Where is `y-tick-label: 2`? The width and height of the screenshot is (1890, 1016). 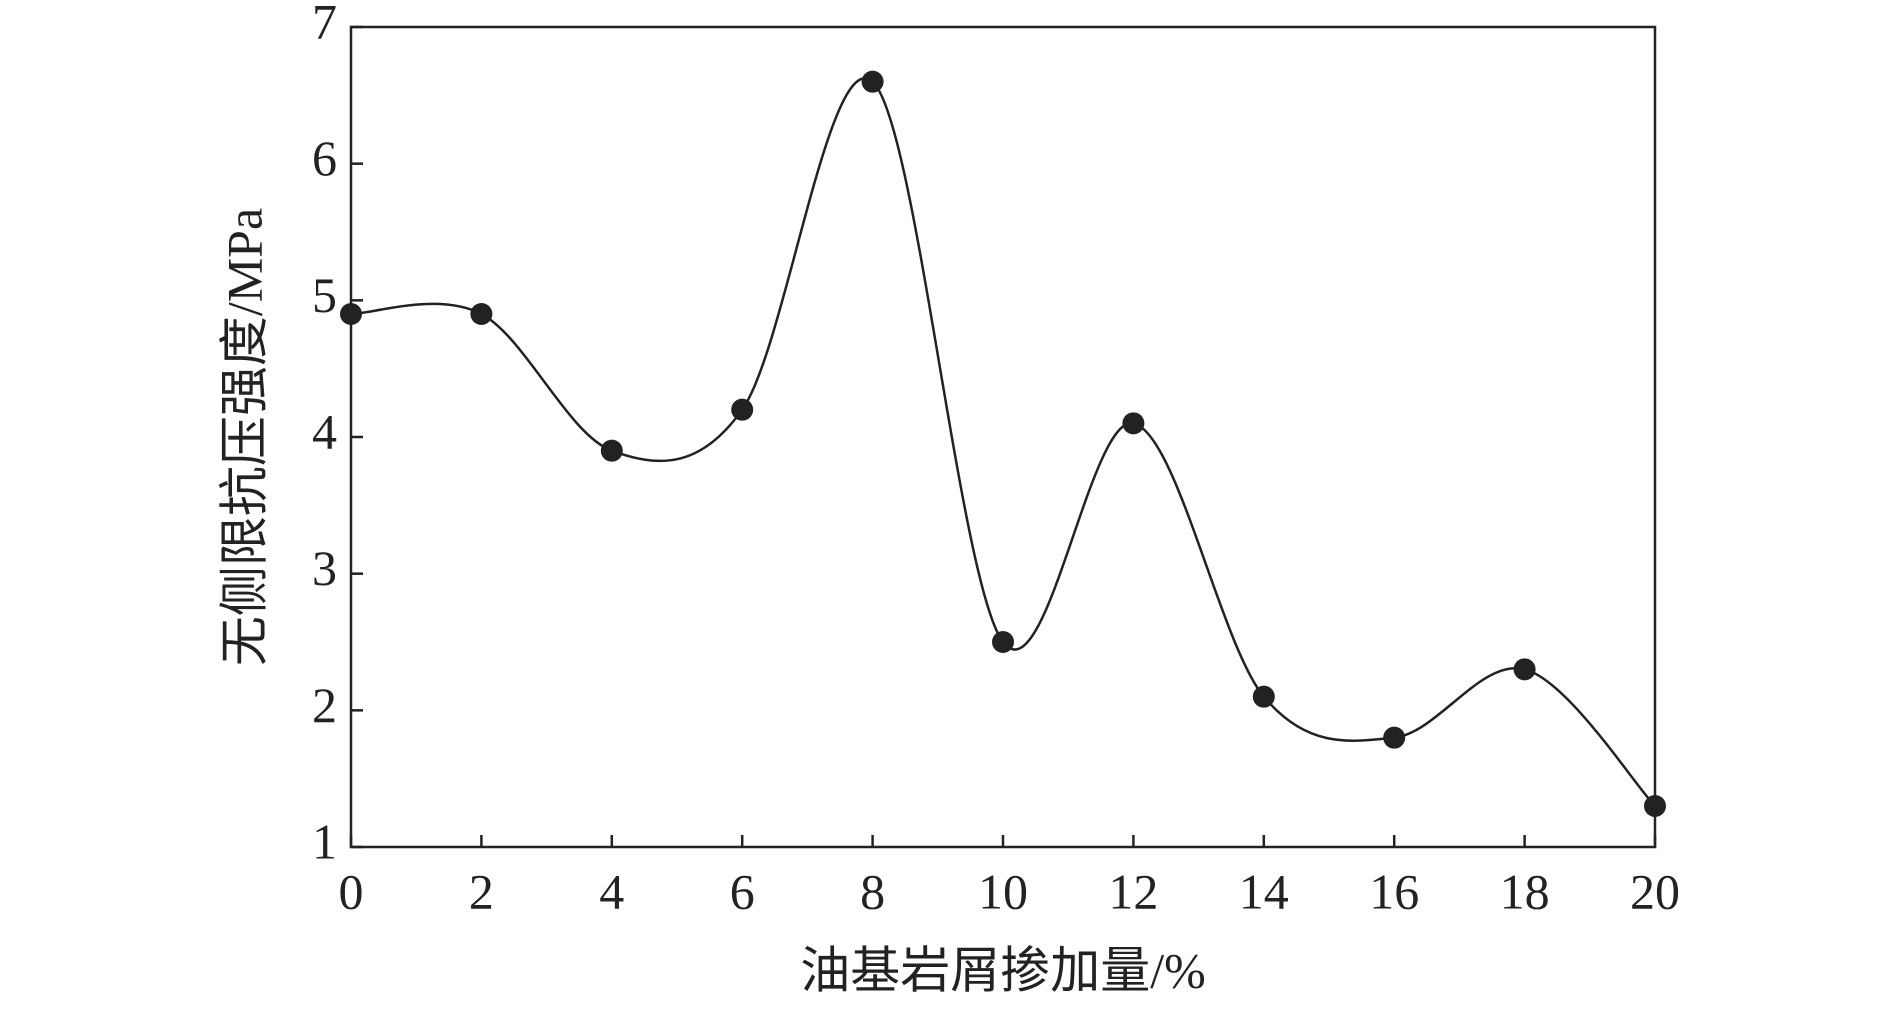
y-tick-label: 2 is located at coordinates (324, 705).